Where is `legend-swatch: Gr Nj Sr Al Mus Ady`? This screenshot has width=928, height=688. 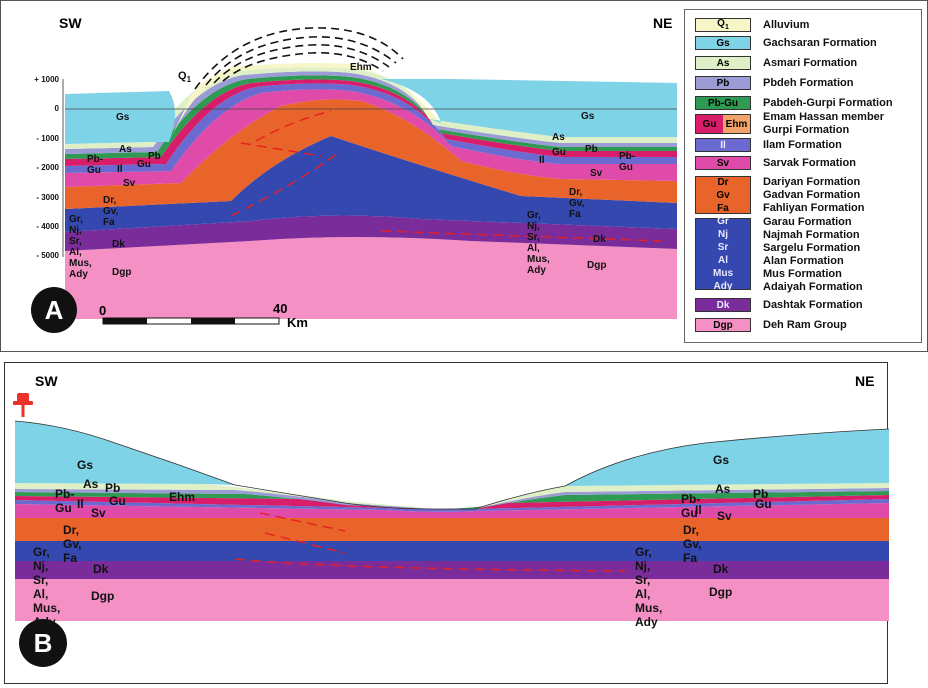 legend-swatch: Gr Nj Sr Al Mus Ady is located at coordinates (723, 254).